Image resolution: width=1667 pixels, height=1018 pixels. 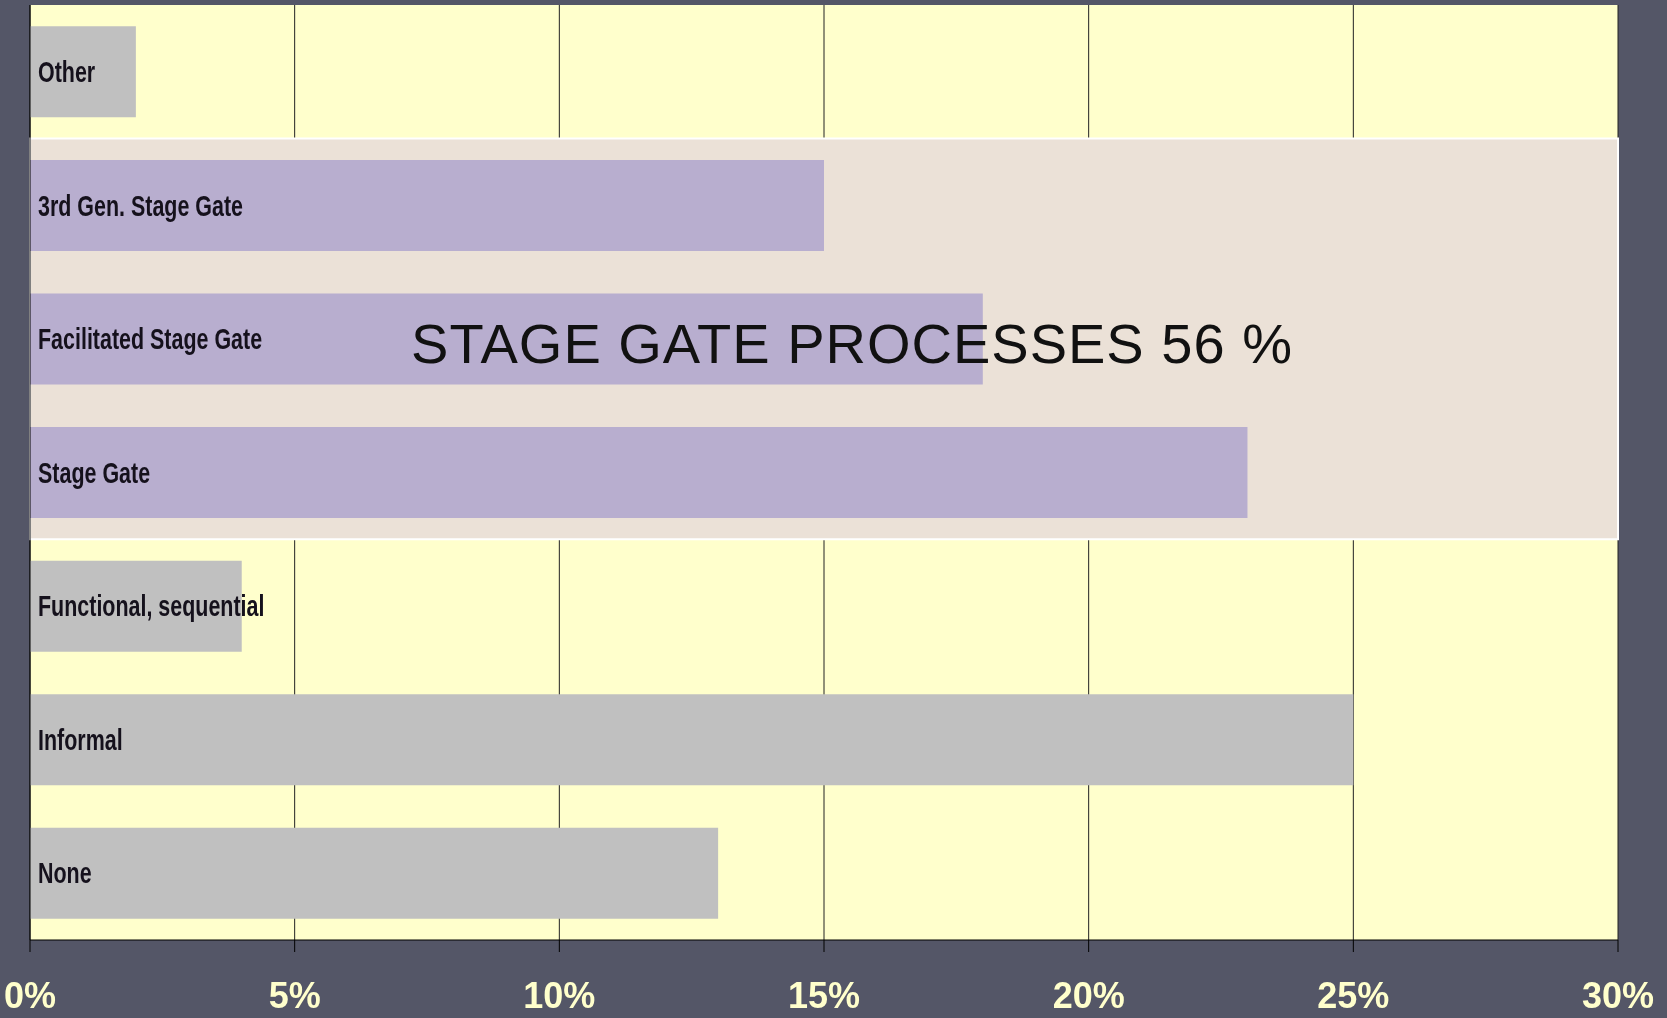 What do you see at coordinates (150, 338) in the screenshot?
I see `y-tick-label: Facilitated Stage Gate` at bounding box center [150, 338].